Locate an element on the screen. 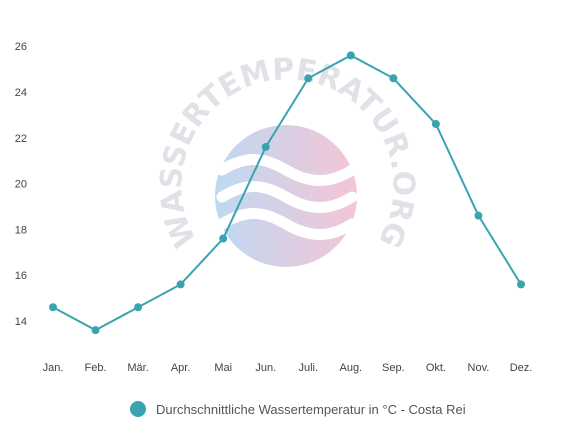 Image resolution: width=568 pixels, height=436 pixels. y-tick-label: 20 is located at coordinates (21, 185).